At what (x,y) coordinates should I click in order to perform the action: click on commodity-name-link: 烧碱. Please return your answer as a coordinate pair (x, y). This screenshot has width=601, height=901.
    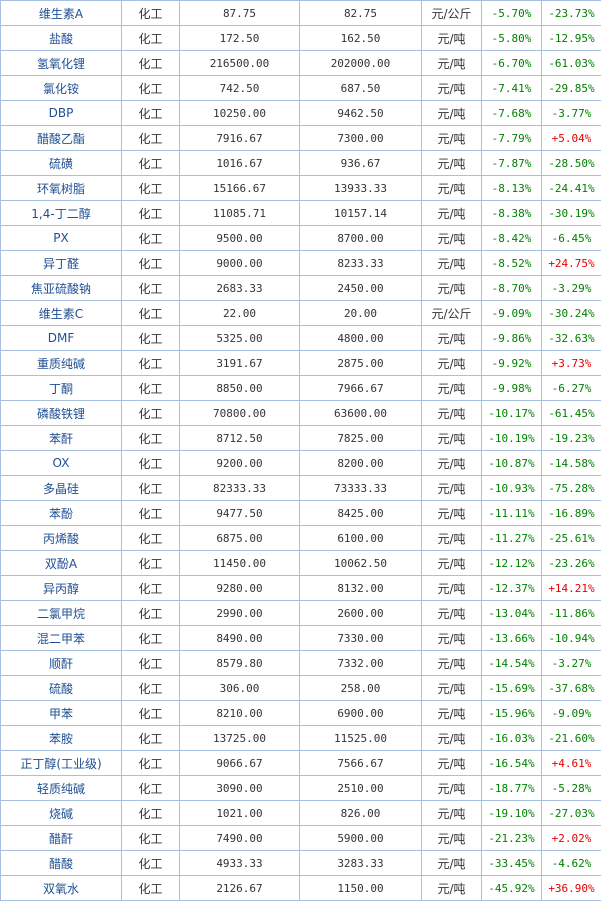
    Looking at the image, I should click on (61, 813).